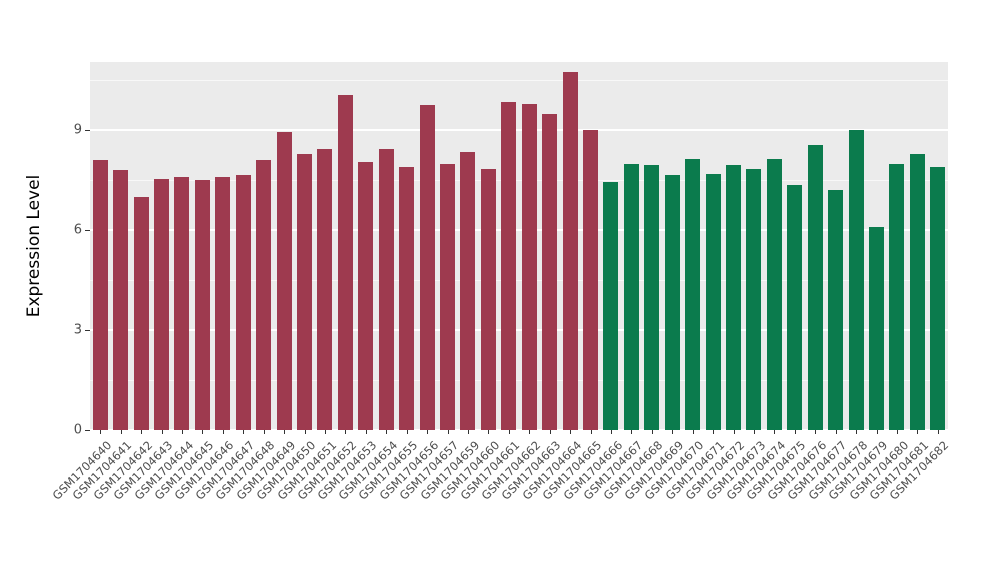 This screenshot has height=580, width=1000. I want to click on bar-GSM1704675, so click(795, 307).